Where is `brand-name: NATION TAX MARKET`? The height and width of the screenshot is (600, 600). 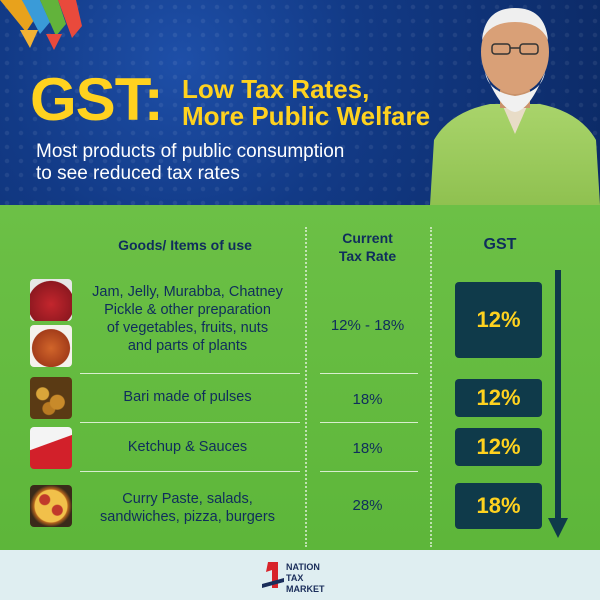
brand-name: NATION TAX MARKET is located at coordinates (305, 578).